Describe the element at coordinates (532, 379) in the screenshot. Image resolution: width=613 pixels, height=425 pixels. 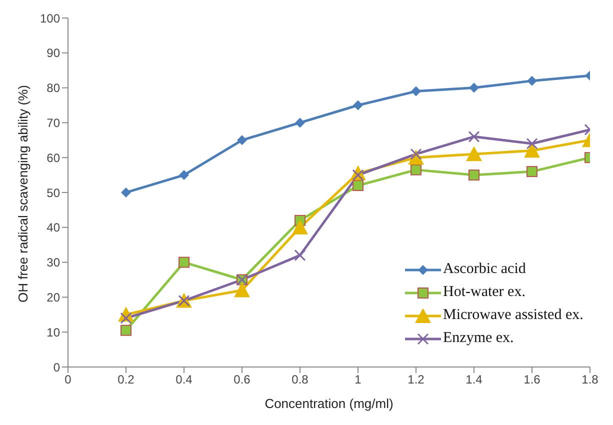
I see `x-tick-label: 1.6` at that location.